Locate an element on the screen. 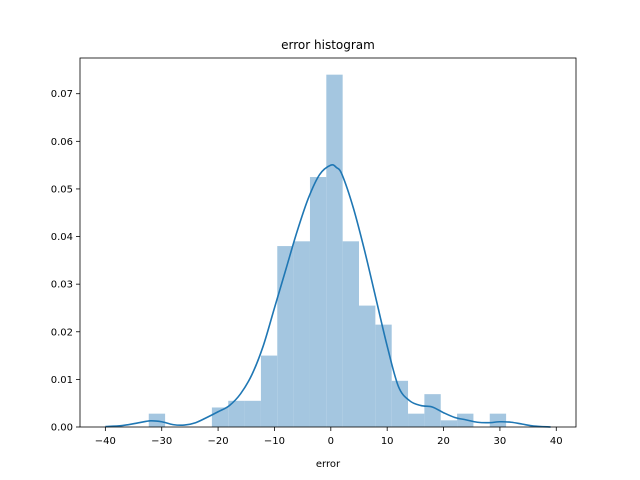  y-tick-label: 0.07 is located at coordinates (62, 94).